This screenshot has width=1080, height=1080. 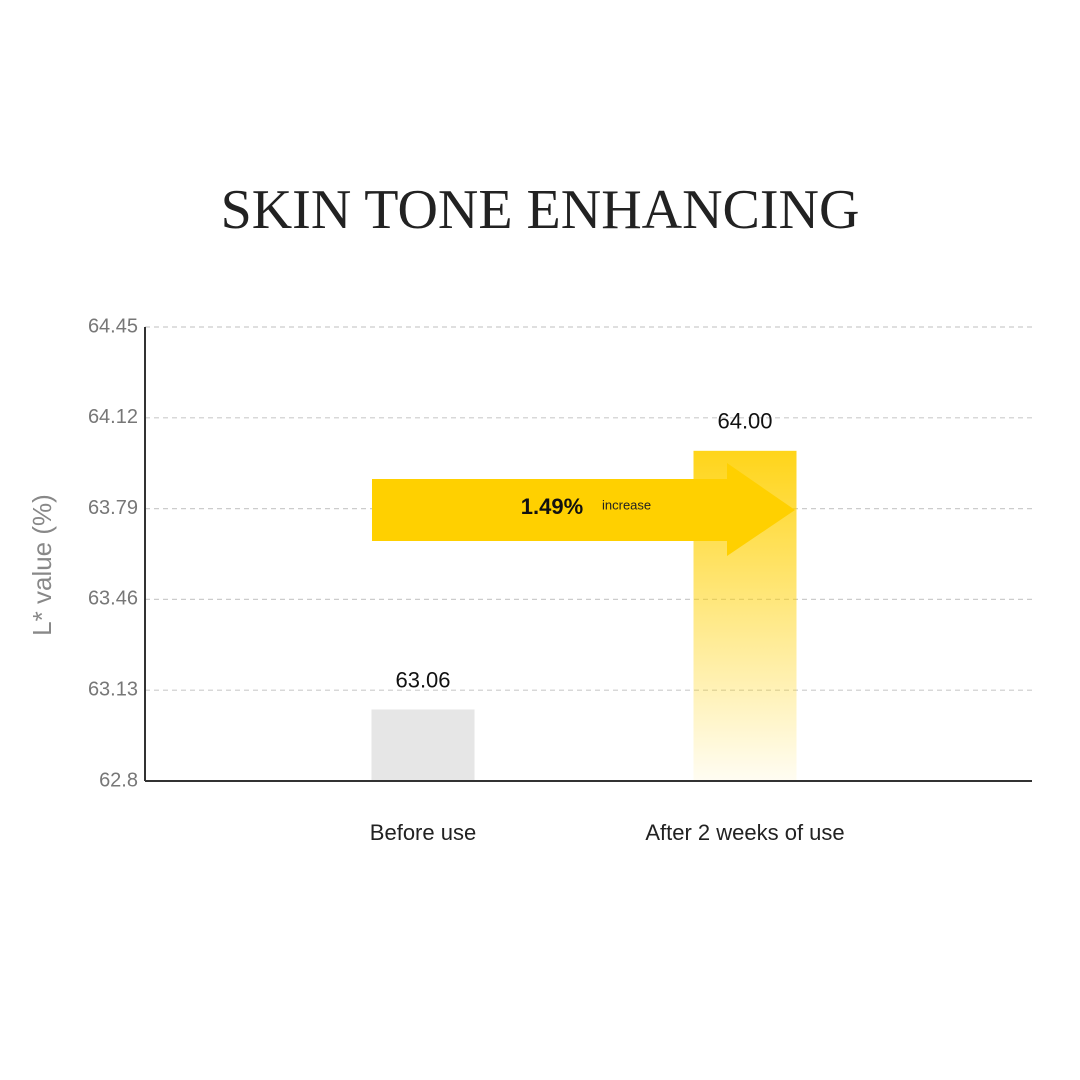 What do you see at coordinates (626, 504) in the screenshot?
I see `annotation-text: increase` at bounding box center [626, 504].